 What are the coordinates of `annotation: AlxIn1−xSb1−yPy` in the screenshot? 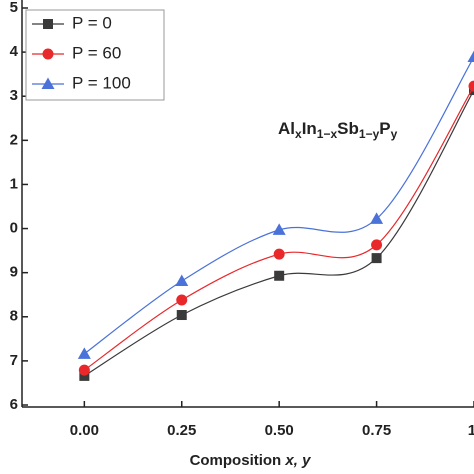 It's located at (338, 130).